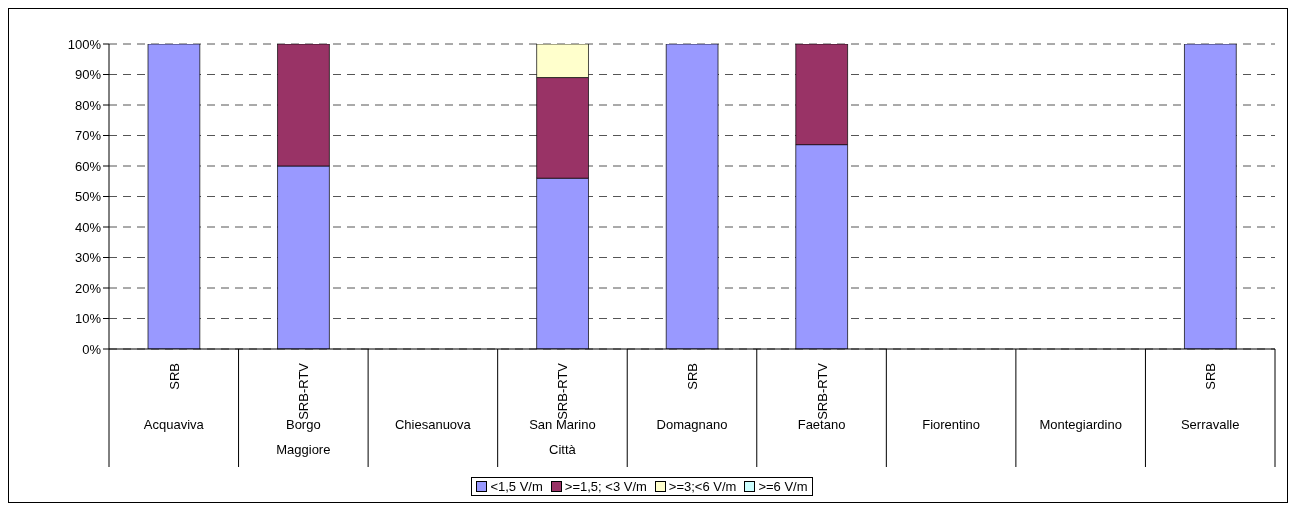 The height and width of the screenshot is (511, 1296). Describe the element at coordinates (1210, 424) in the screenshot. I see `x-tick-label: Serravalle` at that location.